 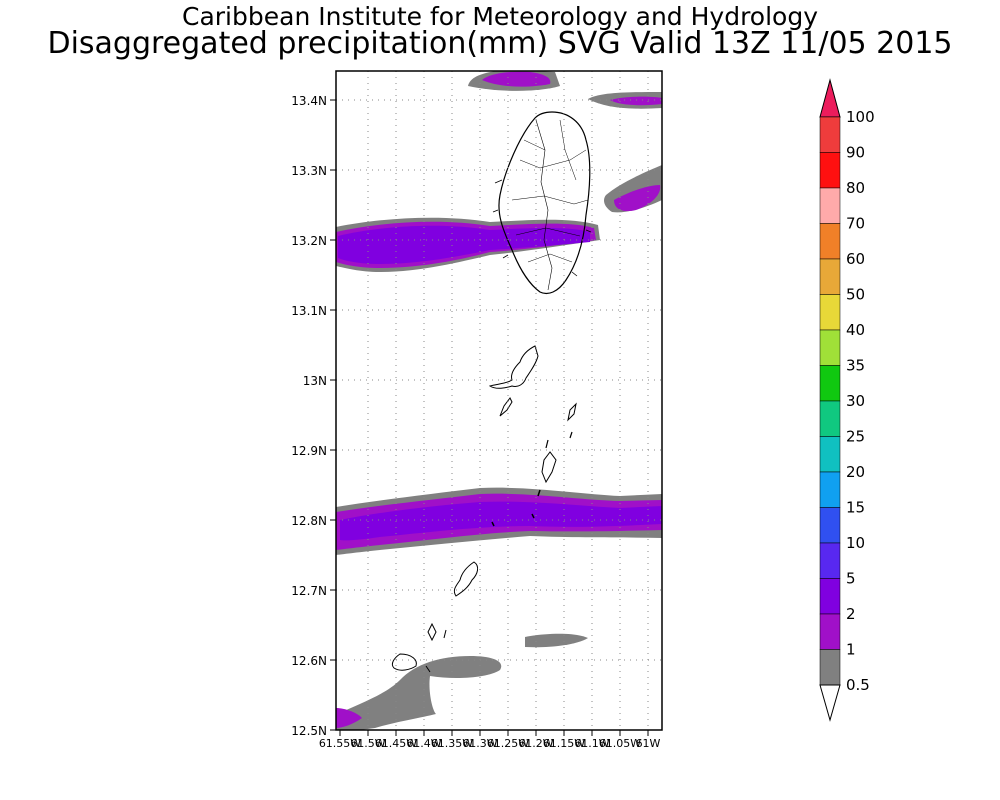 I want to click on lat-label: 13N, so click(x=315, y=381).